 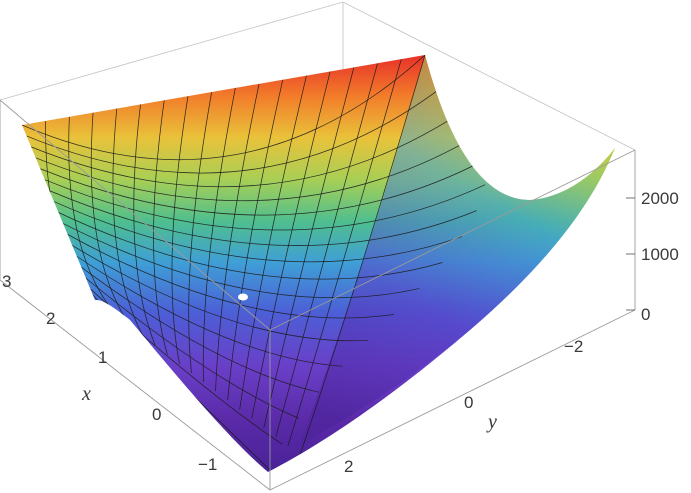 I want to click on z-axis: 2000 1000 0, so click(x=652, y=256).